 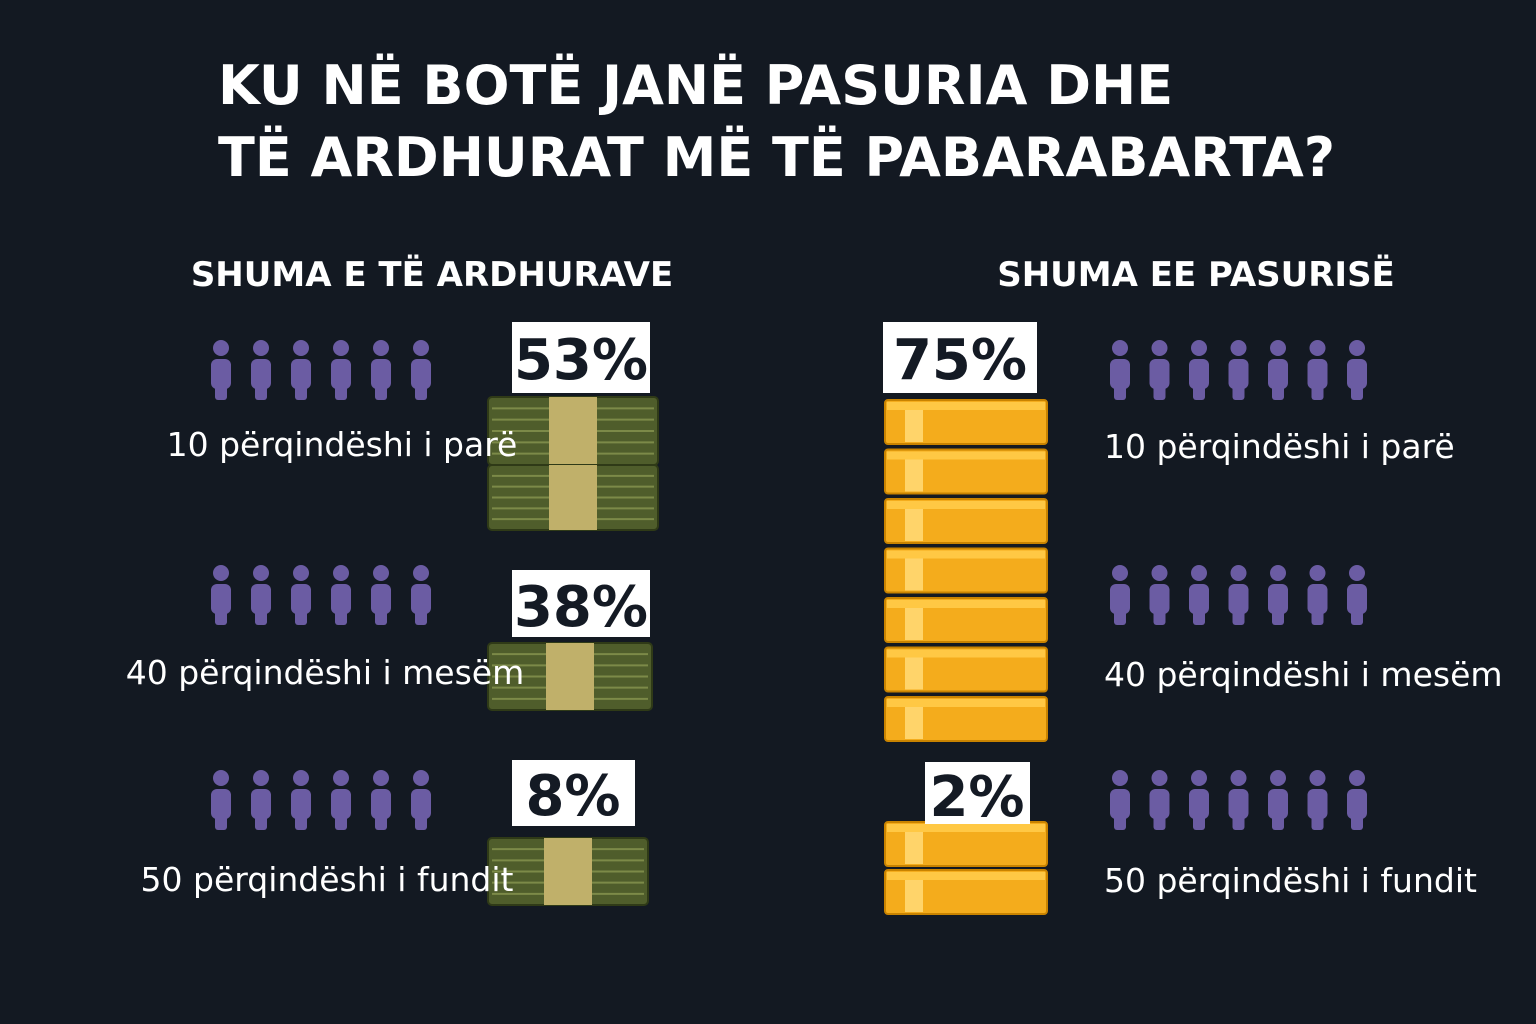 What do you see at coordinates (1196, 274) in the screenshot?
I see `section-heading: SHUMA EE PASURISË` at bounding box center [1196, 274].